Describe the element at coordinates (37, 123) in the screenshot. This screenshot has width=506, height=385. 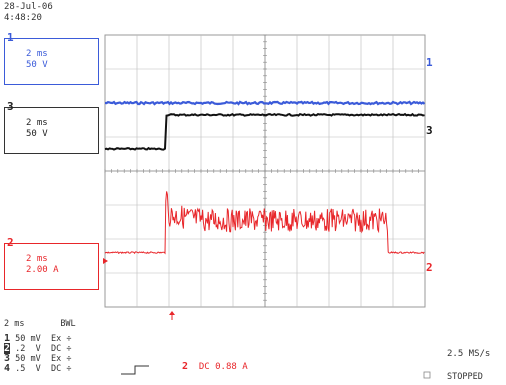
I see `channel-3-time-div: 2 ms` at that location.